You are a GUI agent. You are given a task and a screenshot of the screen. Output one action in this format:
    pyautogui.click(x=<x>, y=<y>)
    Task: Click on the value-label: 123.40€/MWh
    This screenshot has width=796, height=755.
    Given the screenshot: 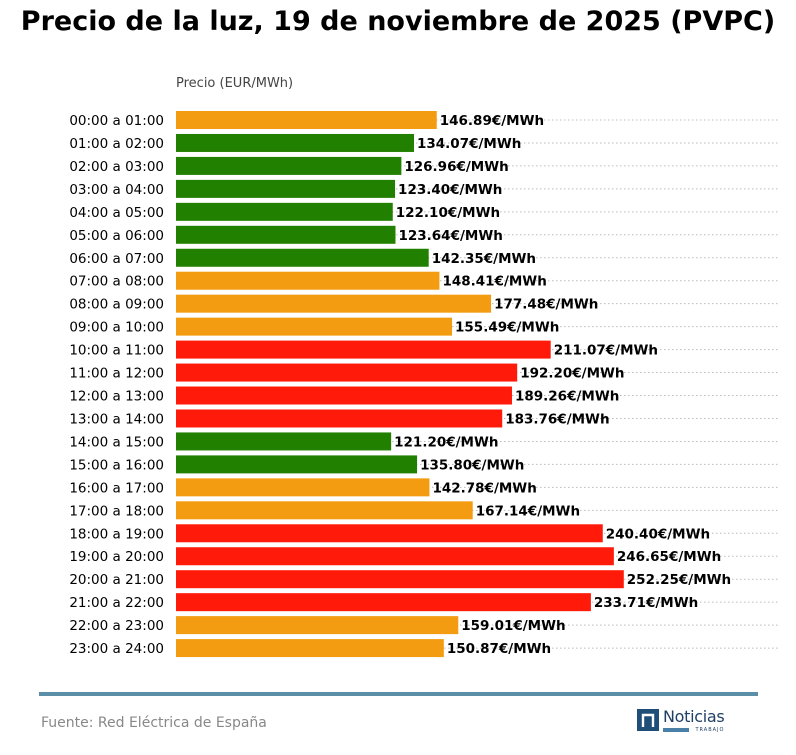 What is the action you would take?
    pyautogui.click(x=450, y=190)
    